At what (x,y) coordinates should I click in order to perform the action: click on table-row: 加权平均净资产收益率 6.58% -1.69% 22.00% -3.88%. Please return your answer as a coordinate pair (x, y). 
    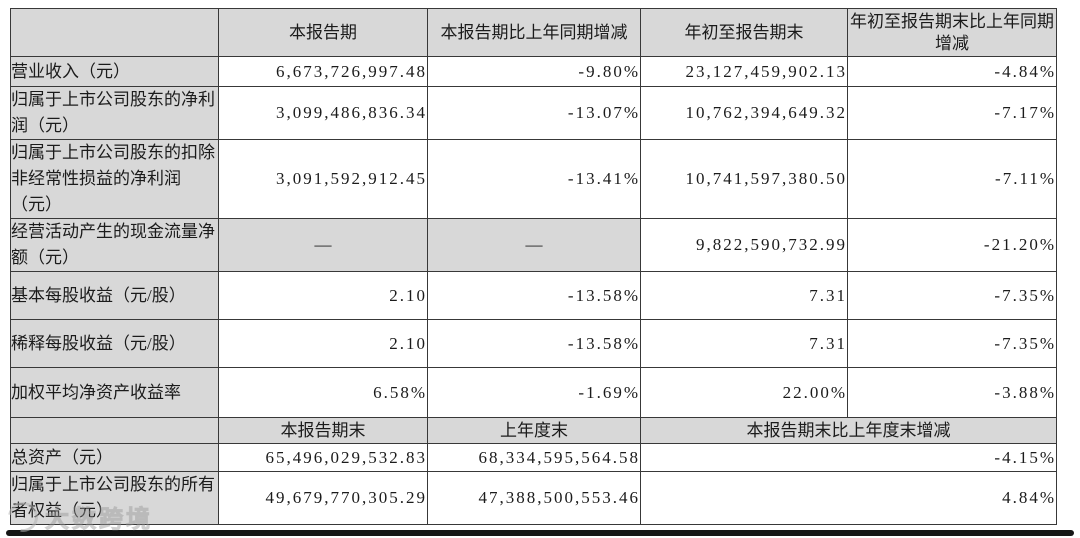
    Looking at the image, I should click on (533, 392).